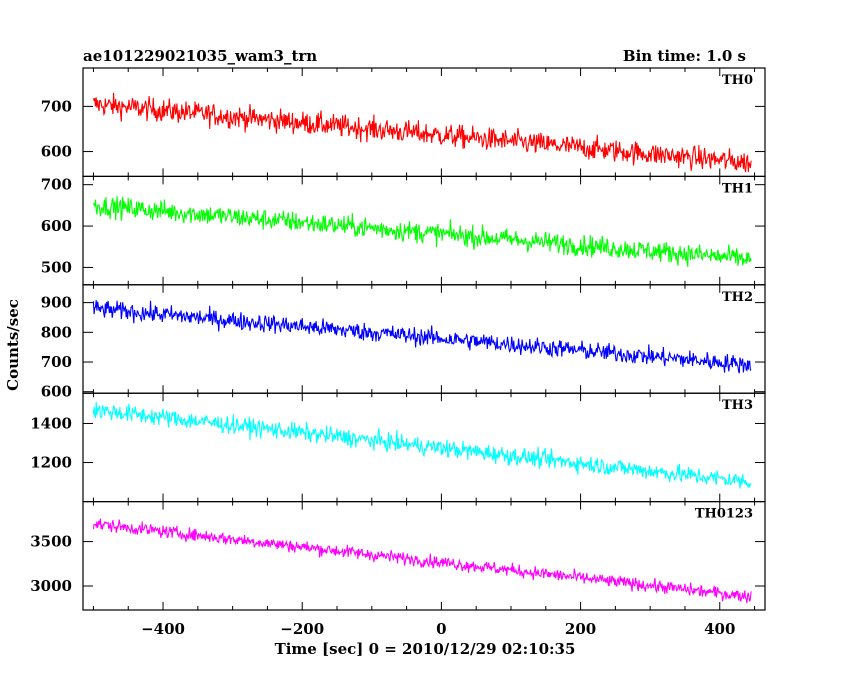  What do you see at coordinates (302, 629) in the screenshot?
I see `x-tick-label: −200` at bounding box center [302, 629].